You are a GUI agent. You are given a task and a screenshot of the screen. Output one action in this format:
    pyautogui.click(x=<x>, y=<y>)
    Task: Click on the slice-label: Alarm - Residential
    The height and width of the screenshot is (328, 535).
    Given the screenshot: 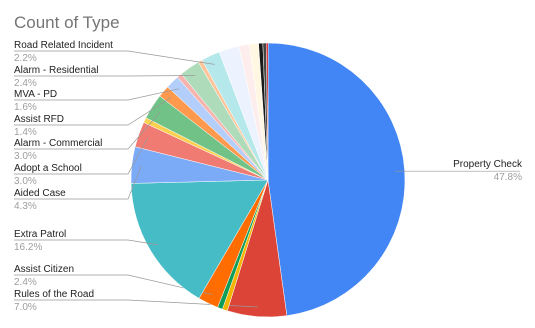 What is the action you would take?
    pyautogui.click(x=56, y=70)
    